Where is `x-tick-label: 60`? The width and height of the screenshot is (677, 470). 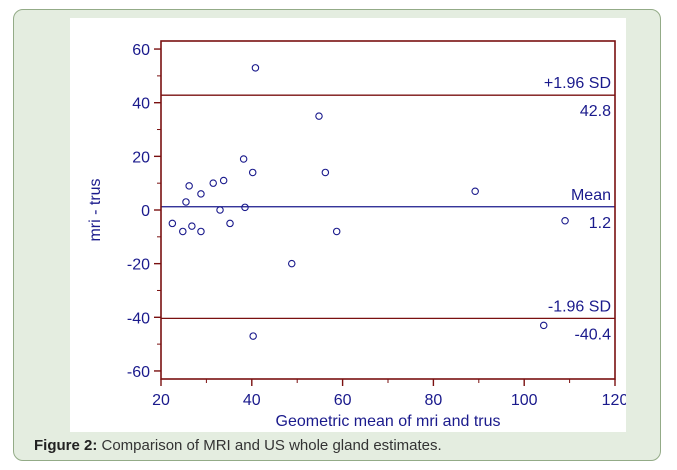 x-tick-label: 60 is located at coordinates (343, 400).